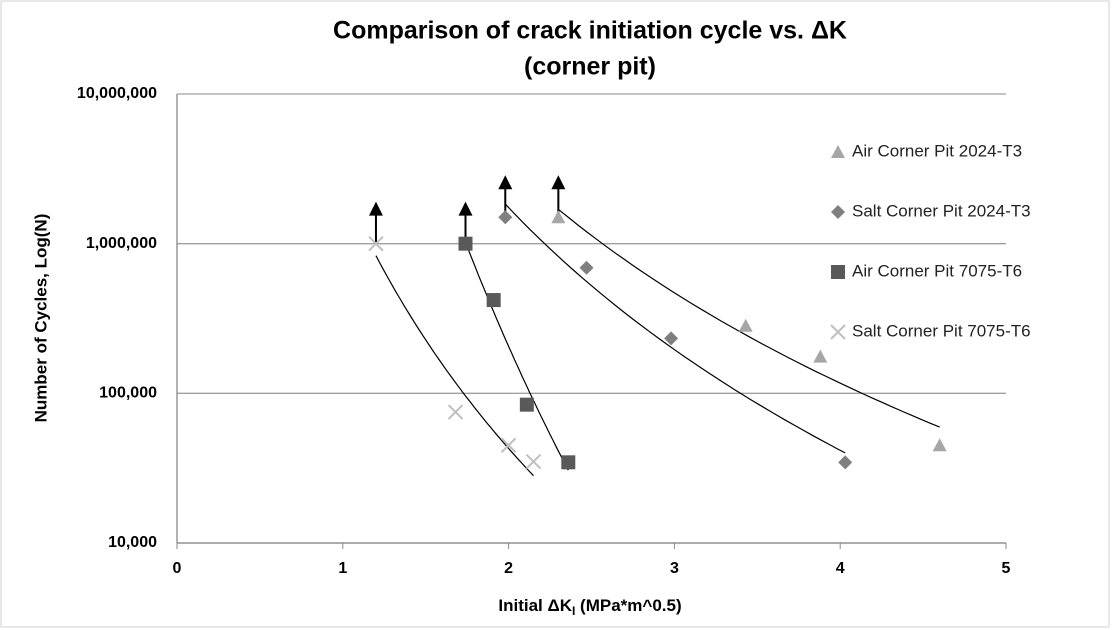  I want to click on x-tick-label: 3, so click(674, 568).